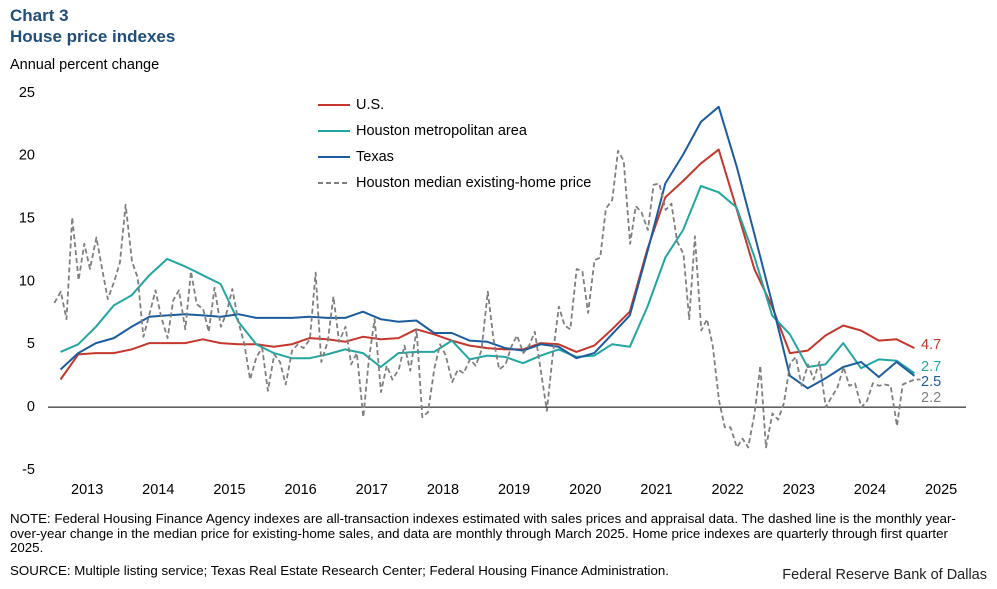  I want to click on y-tick-label: 5, so click(31, 344).